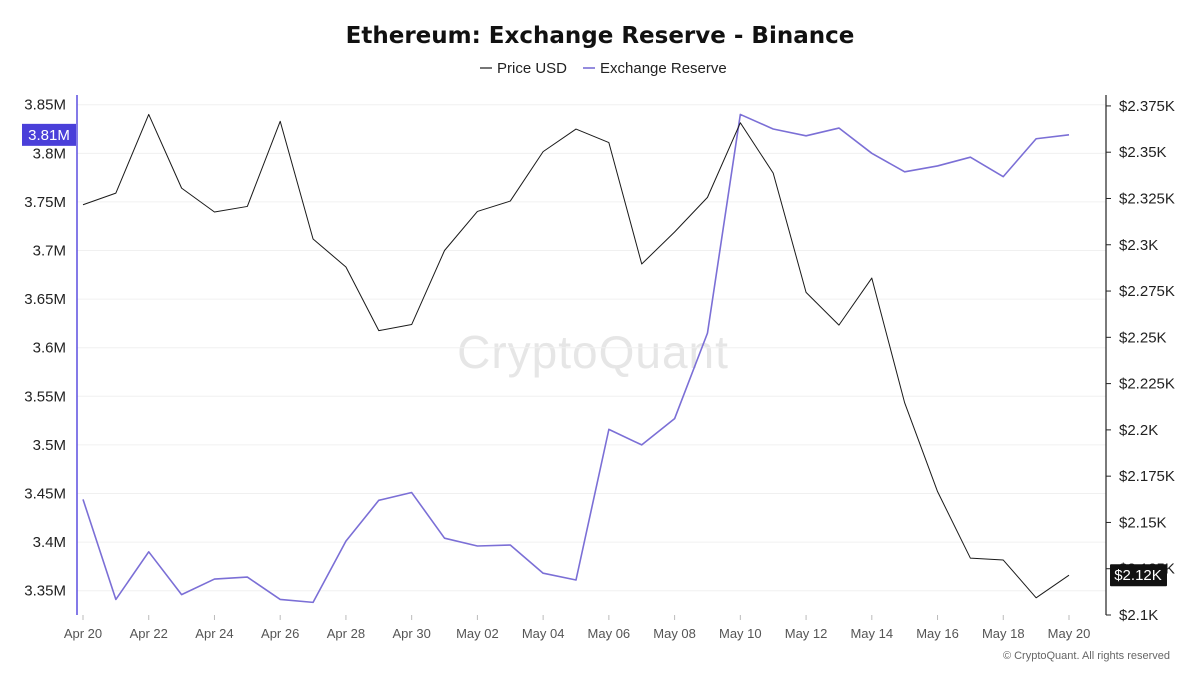 The height and width of the screenshot is (675, 1200). Describe the element at coordinates (45, 299) in the screenshot. I see `left-tick-label: 3.65M` at that location.